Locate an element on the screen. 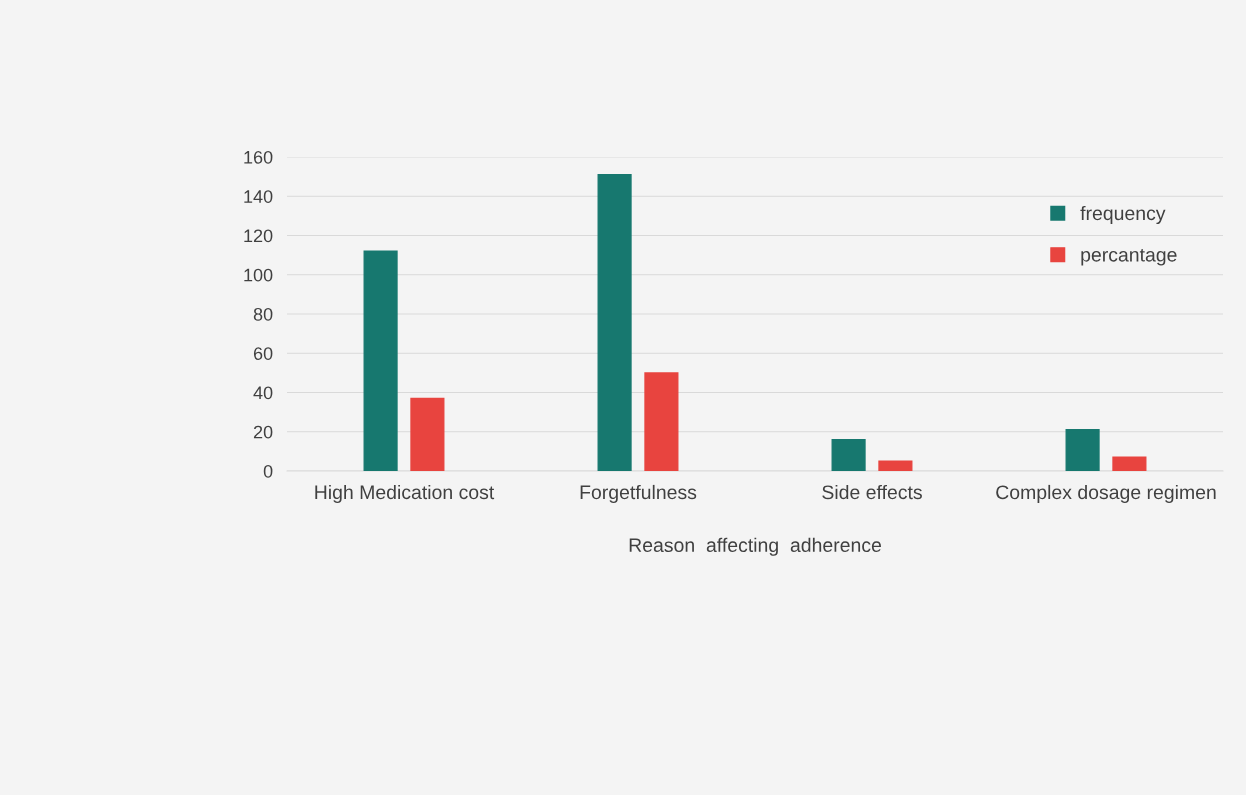  legend-label: percantage is located at coordinates (1129, 257).